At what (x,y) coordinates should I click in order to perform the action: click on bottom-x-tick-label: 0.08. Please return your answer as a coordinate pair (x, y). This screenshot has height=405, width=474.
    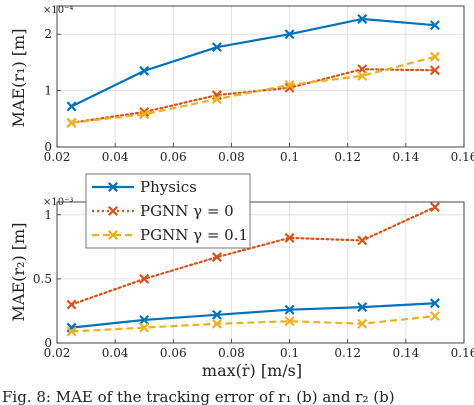
    Looking at the image, I should click on (231, 353).